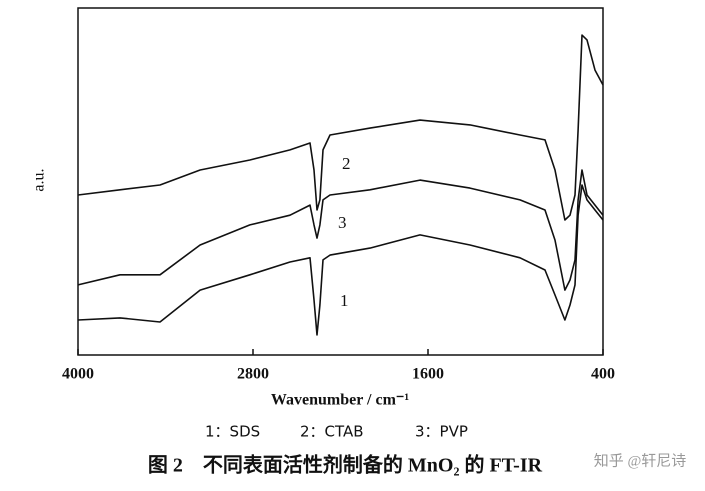 Image resolution: width=705 pixels, height=491 pixels. Describe the element at coordinates (640, 460) in the screenshot. I see `watermark: 知乎 @轩尼诗` at that location.